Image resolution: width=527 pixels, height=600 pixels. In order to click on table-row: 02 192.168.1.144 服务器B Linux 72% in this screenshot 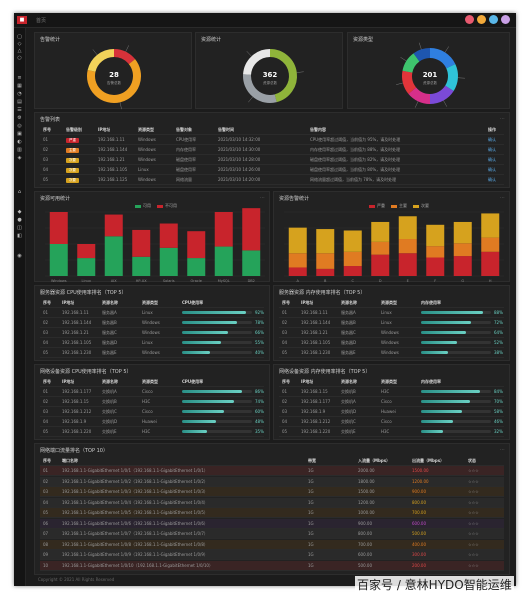, I will do `click(391, 323)`.